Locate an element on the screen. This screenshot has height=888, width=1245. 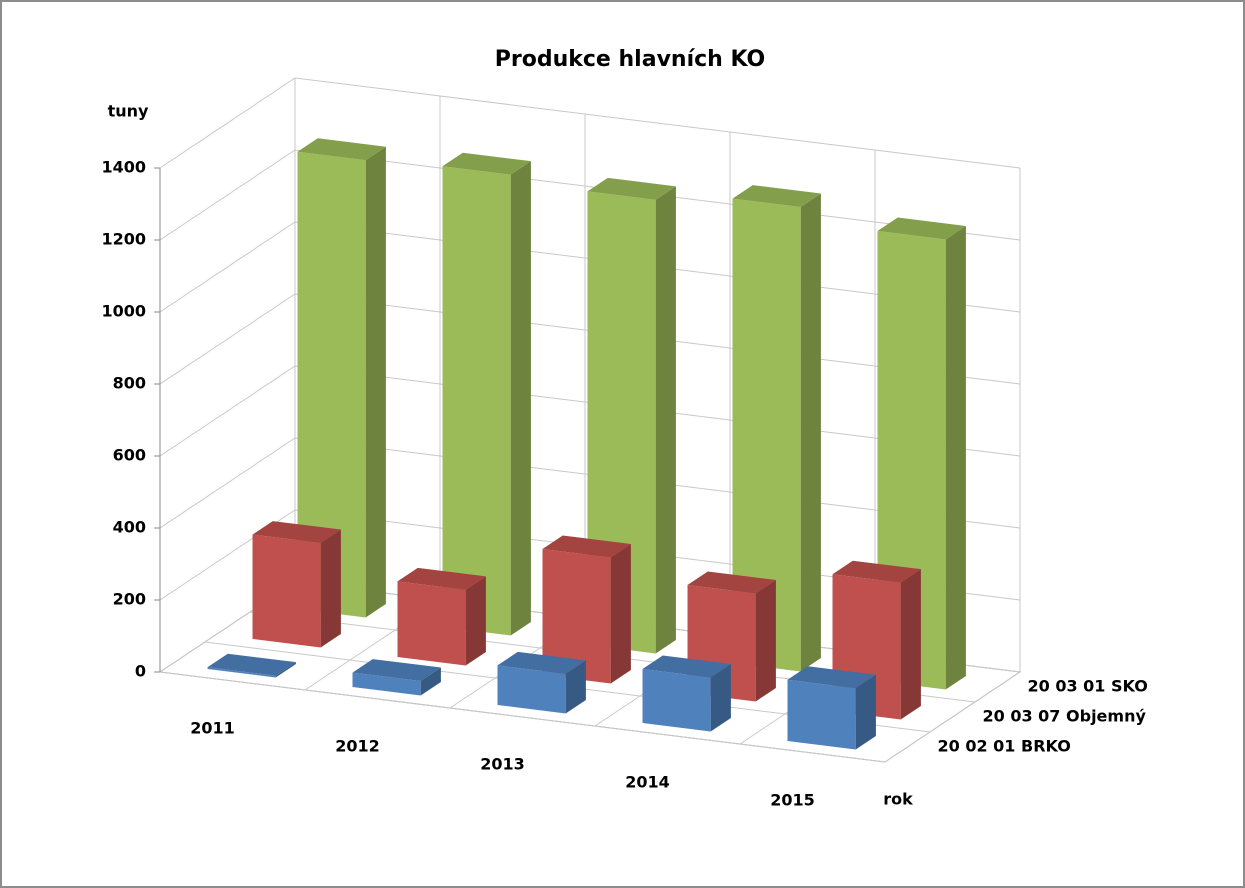
legend-label: 20 02 01 BRKO is located at coordinates (1004, 746).